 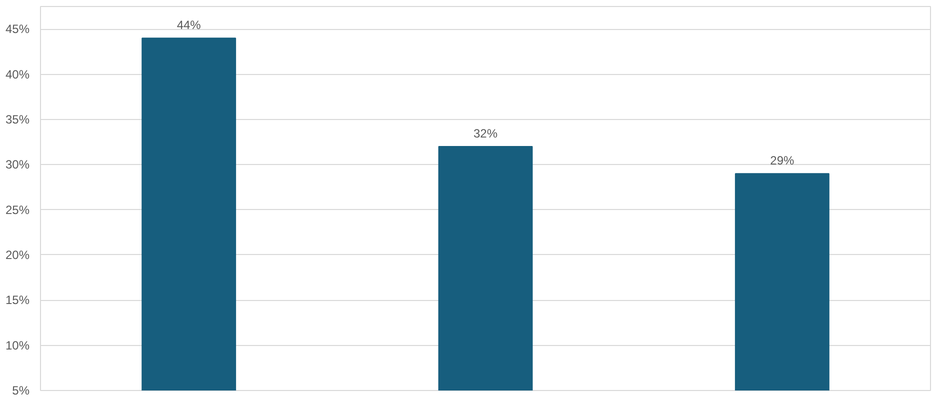 What do you see at coordinates (17, 255) in the screenshot?
I see `y-tick-label: 20%` at bounding box center [17, 255].